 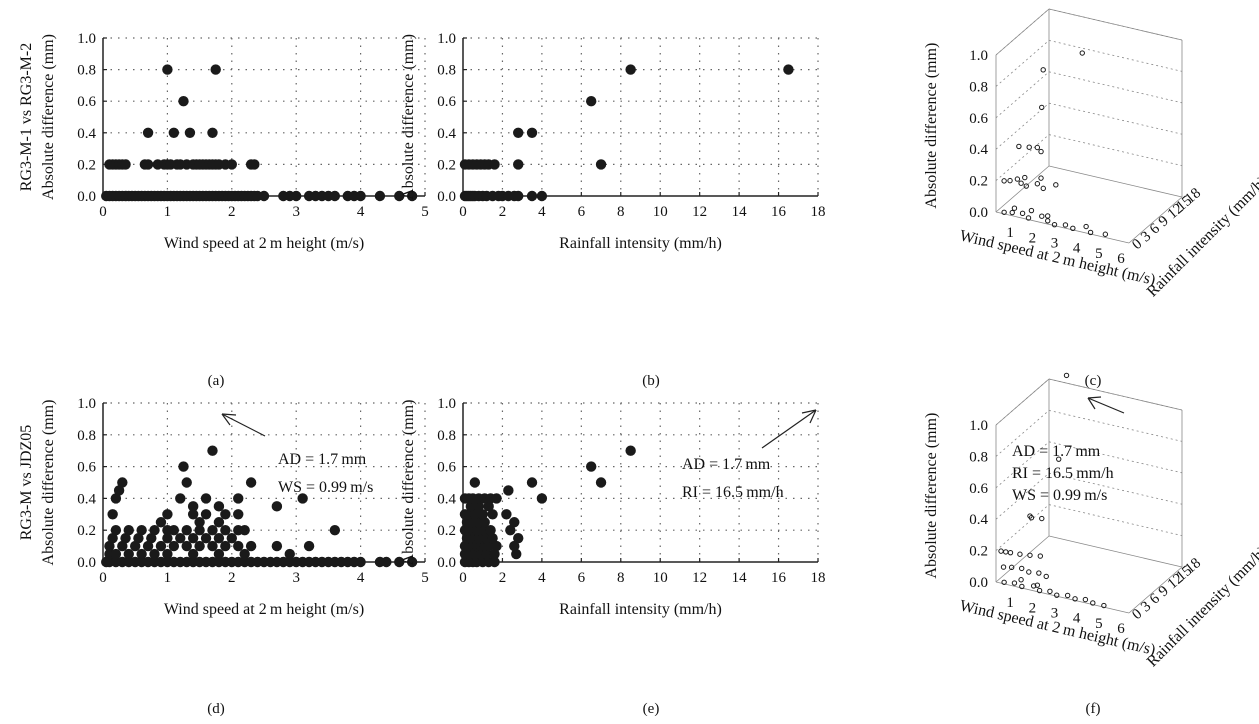 What do you see at coordinates (978, 213) in the screenshot?
I see `z-tick-label: 0.0` at bounding box center [978, 213].